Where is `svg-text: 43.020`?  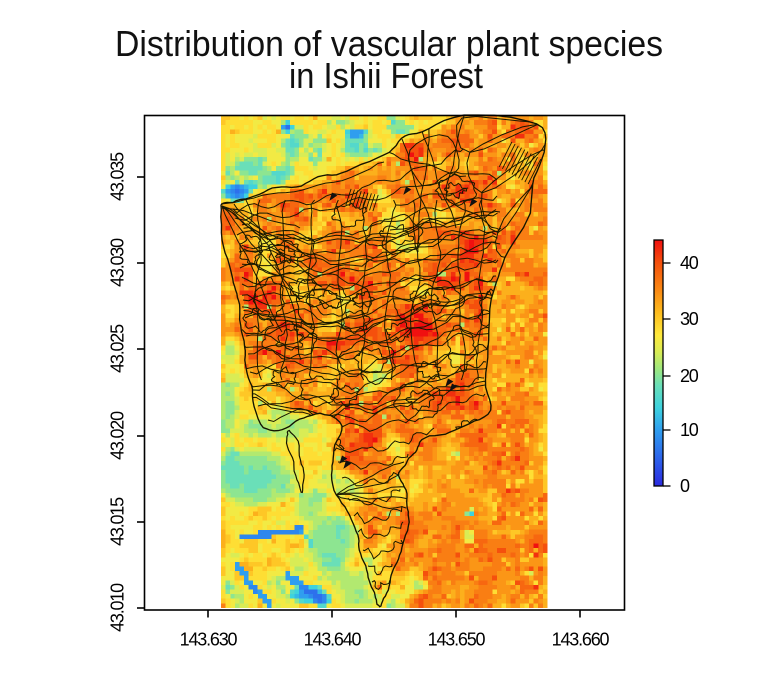 svg-text: 43.020 is located at coordinates (118, 435).